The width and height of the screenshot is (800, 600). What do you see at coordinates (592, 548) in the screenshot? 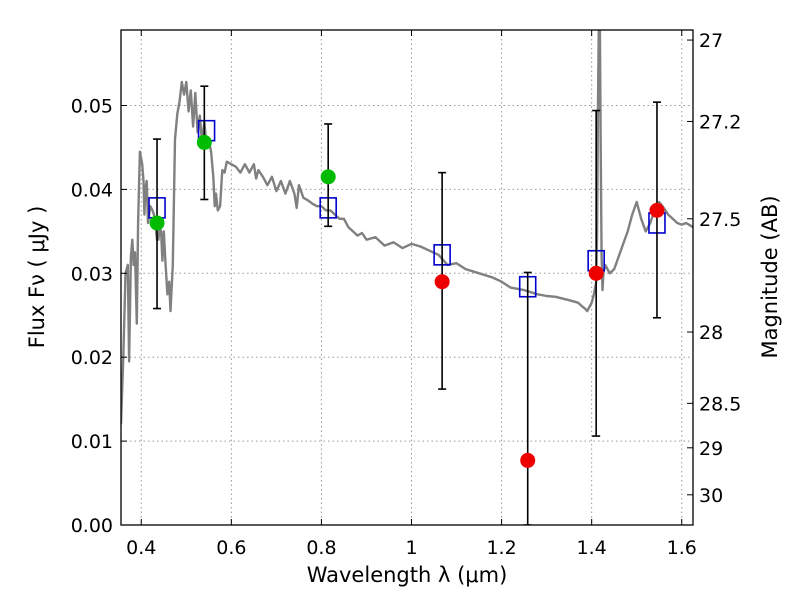
I see `x-tick-label: 1.4` at bounding box center [592, 548].